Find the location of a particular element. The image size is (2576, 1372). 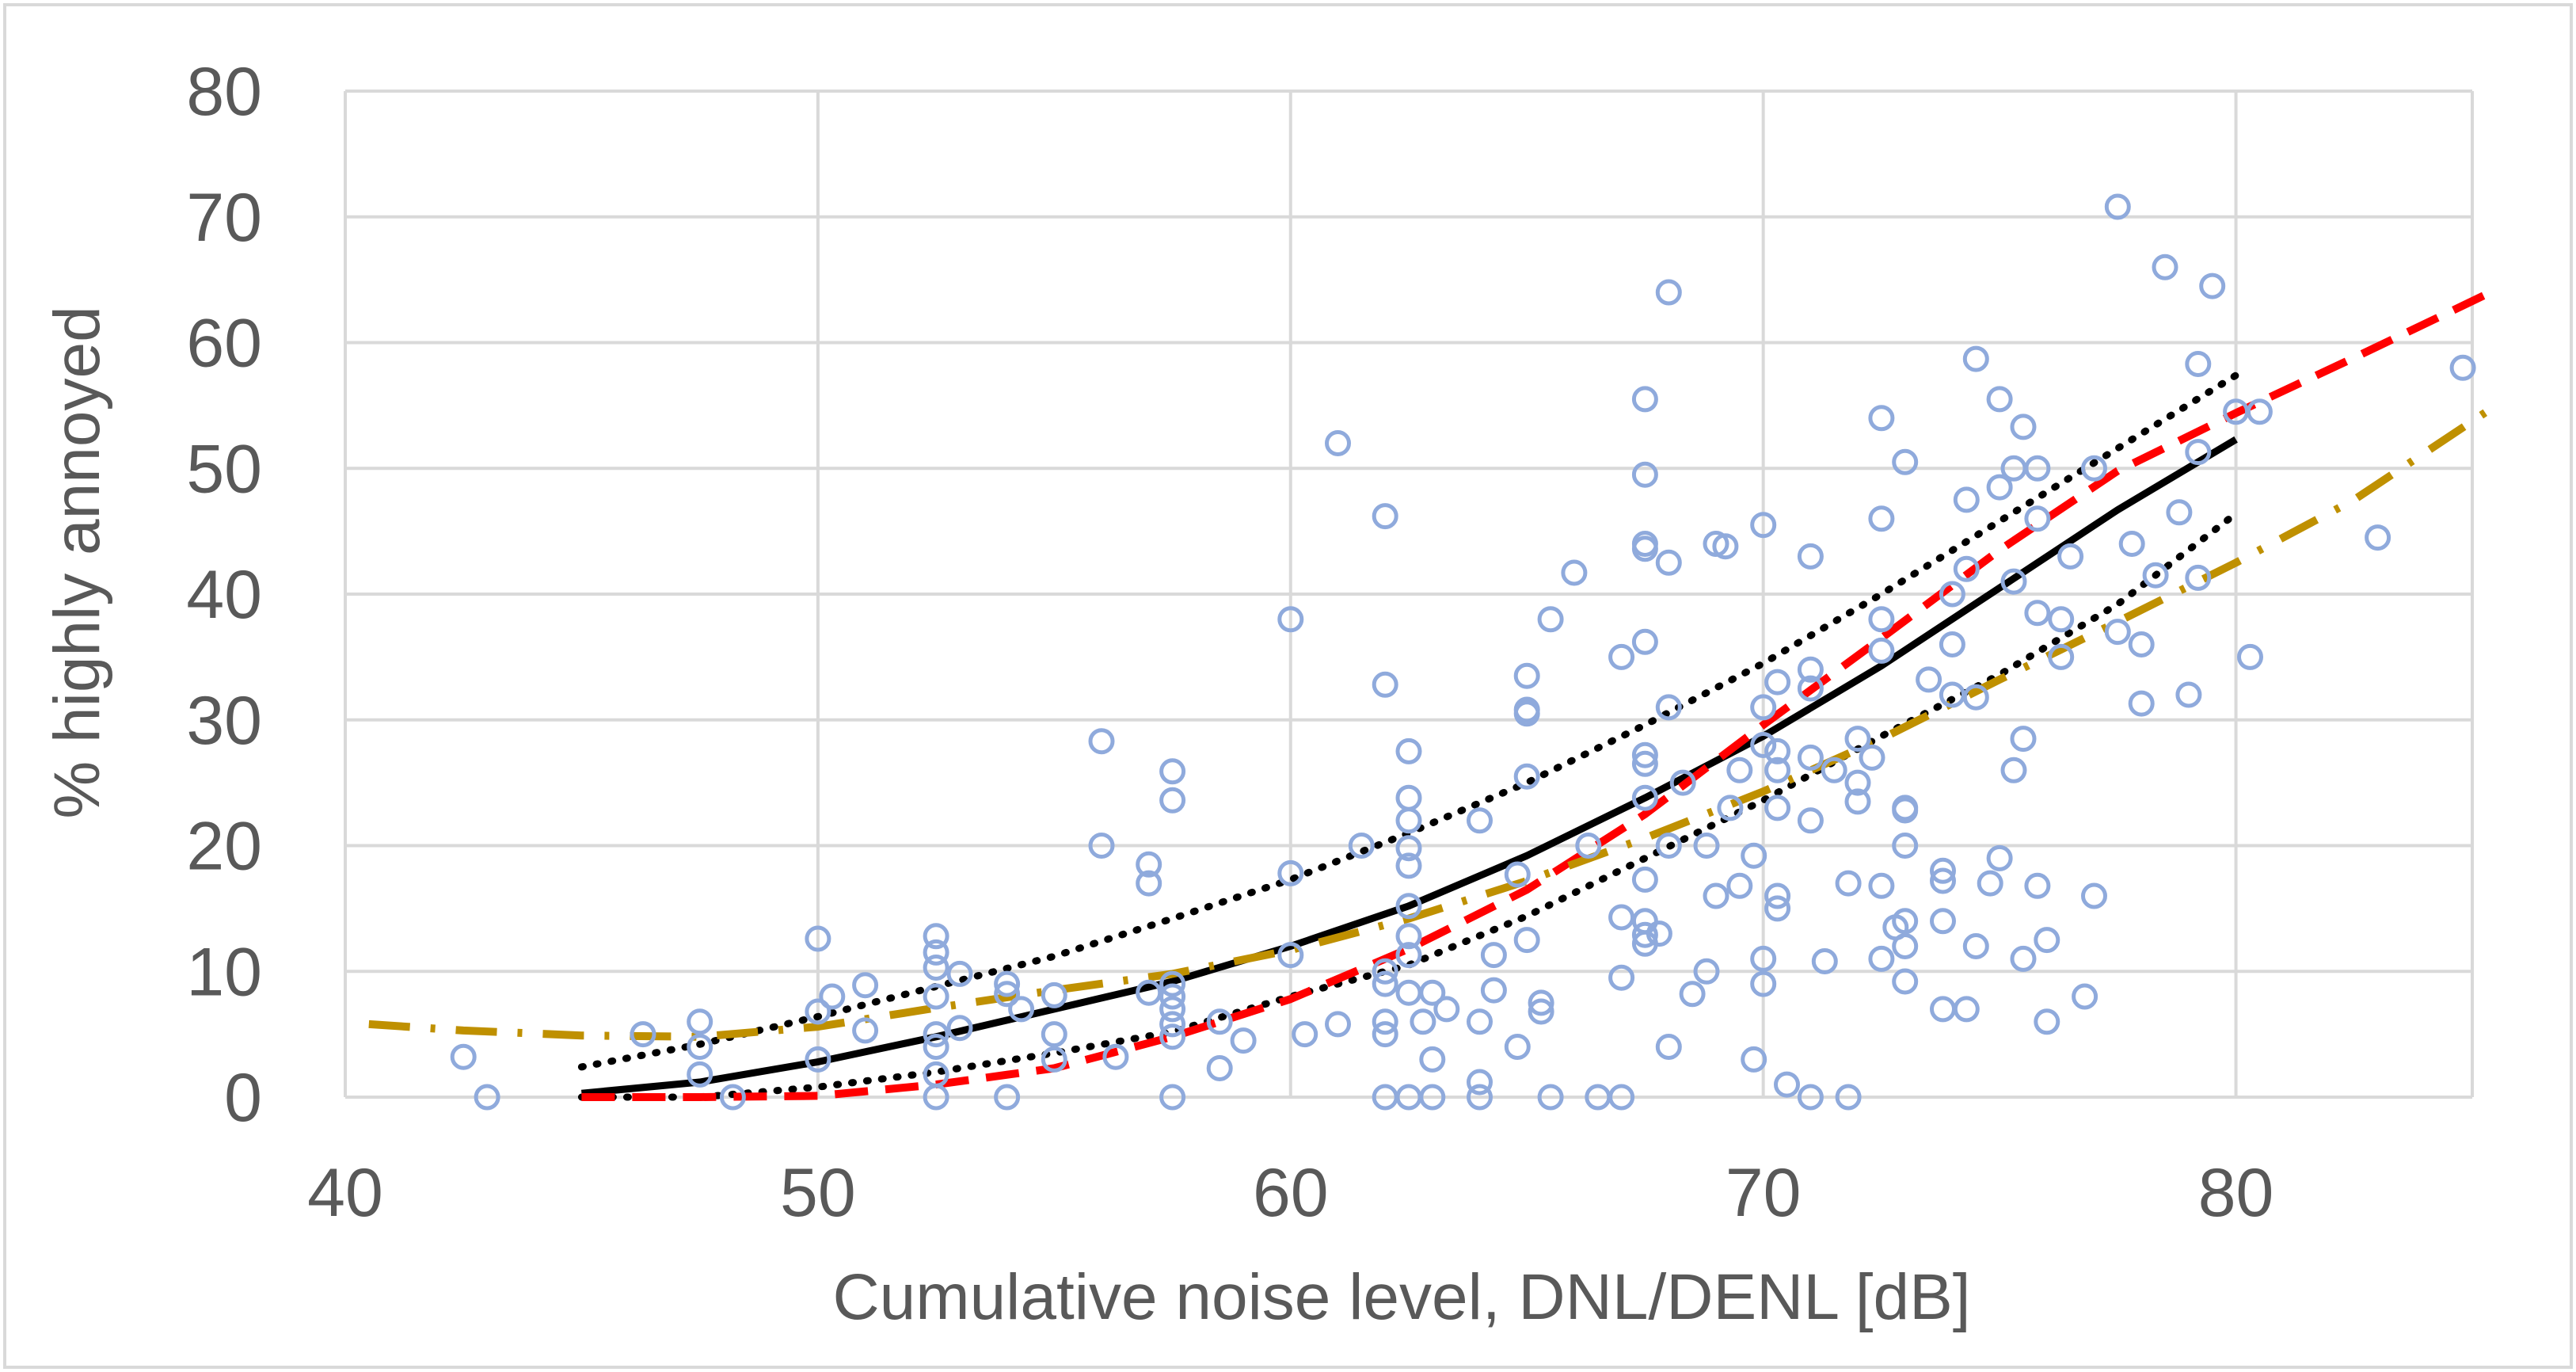

y-tick-label: 50 is located at coordinates (224, 469).